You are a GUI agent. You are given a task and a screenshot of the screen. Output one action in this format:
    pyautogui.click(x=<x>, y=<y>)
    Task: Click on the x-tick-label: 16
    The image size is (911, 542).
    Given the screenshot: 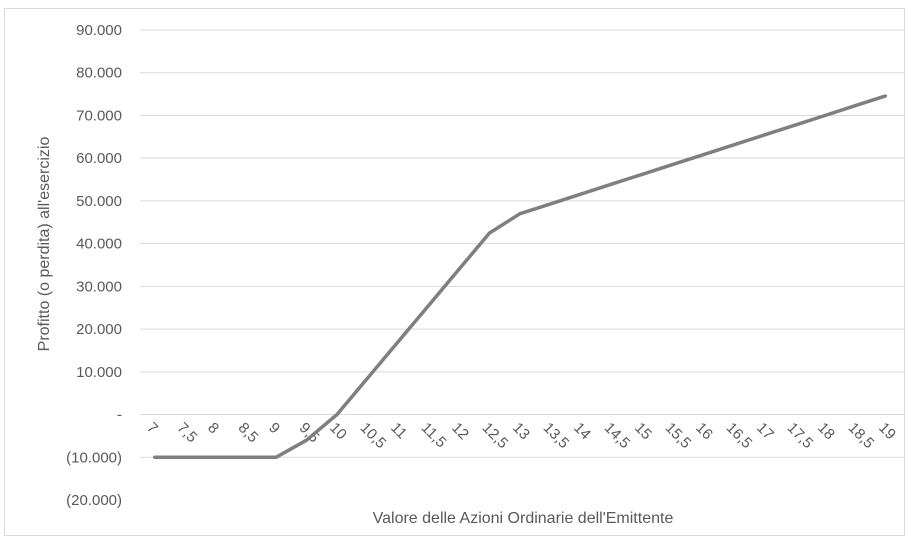 What is the action you would take?
    pyautogui.click(x=704, y=431)
    